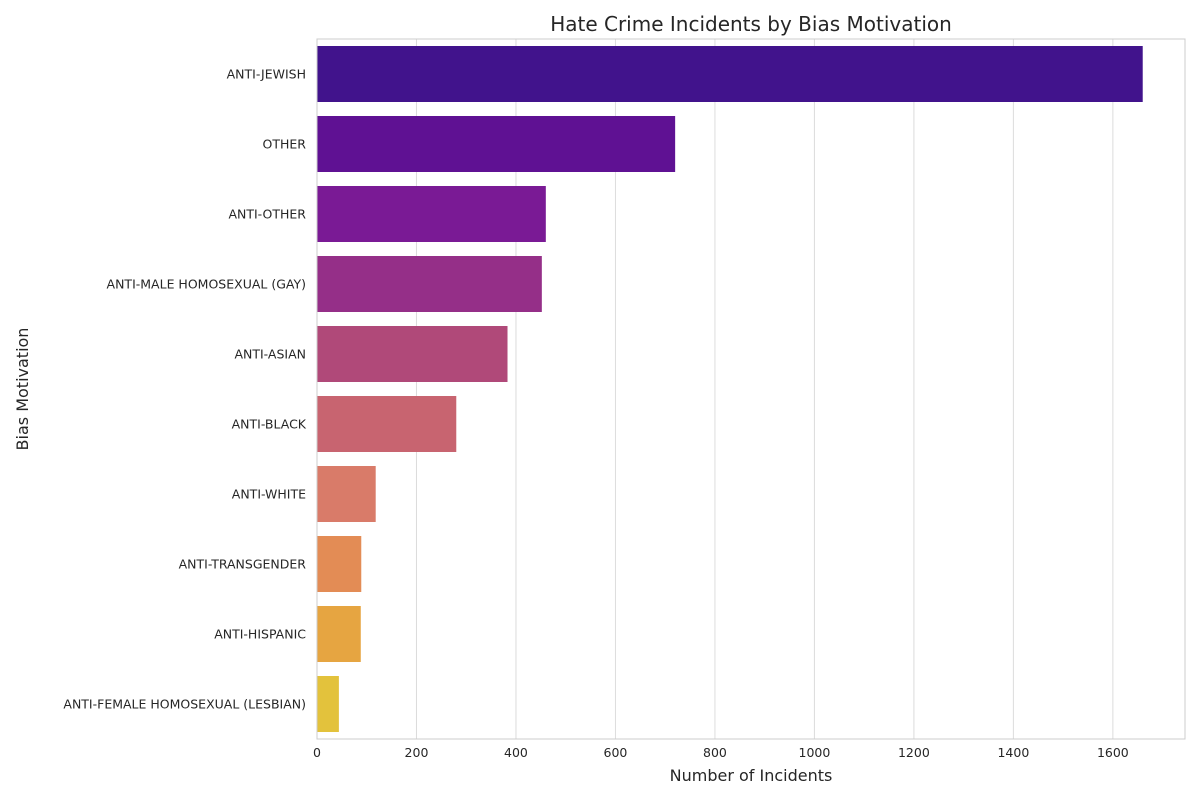 The image size is (1200, 800). What do you see at coordinates (269, 494) in the screenshot?
I see `category-label: ANTI-WHITE` at bounding box center [269, 494].